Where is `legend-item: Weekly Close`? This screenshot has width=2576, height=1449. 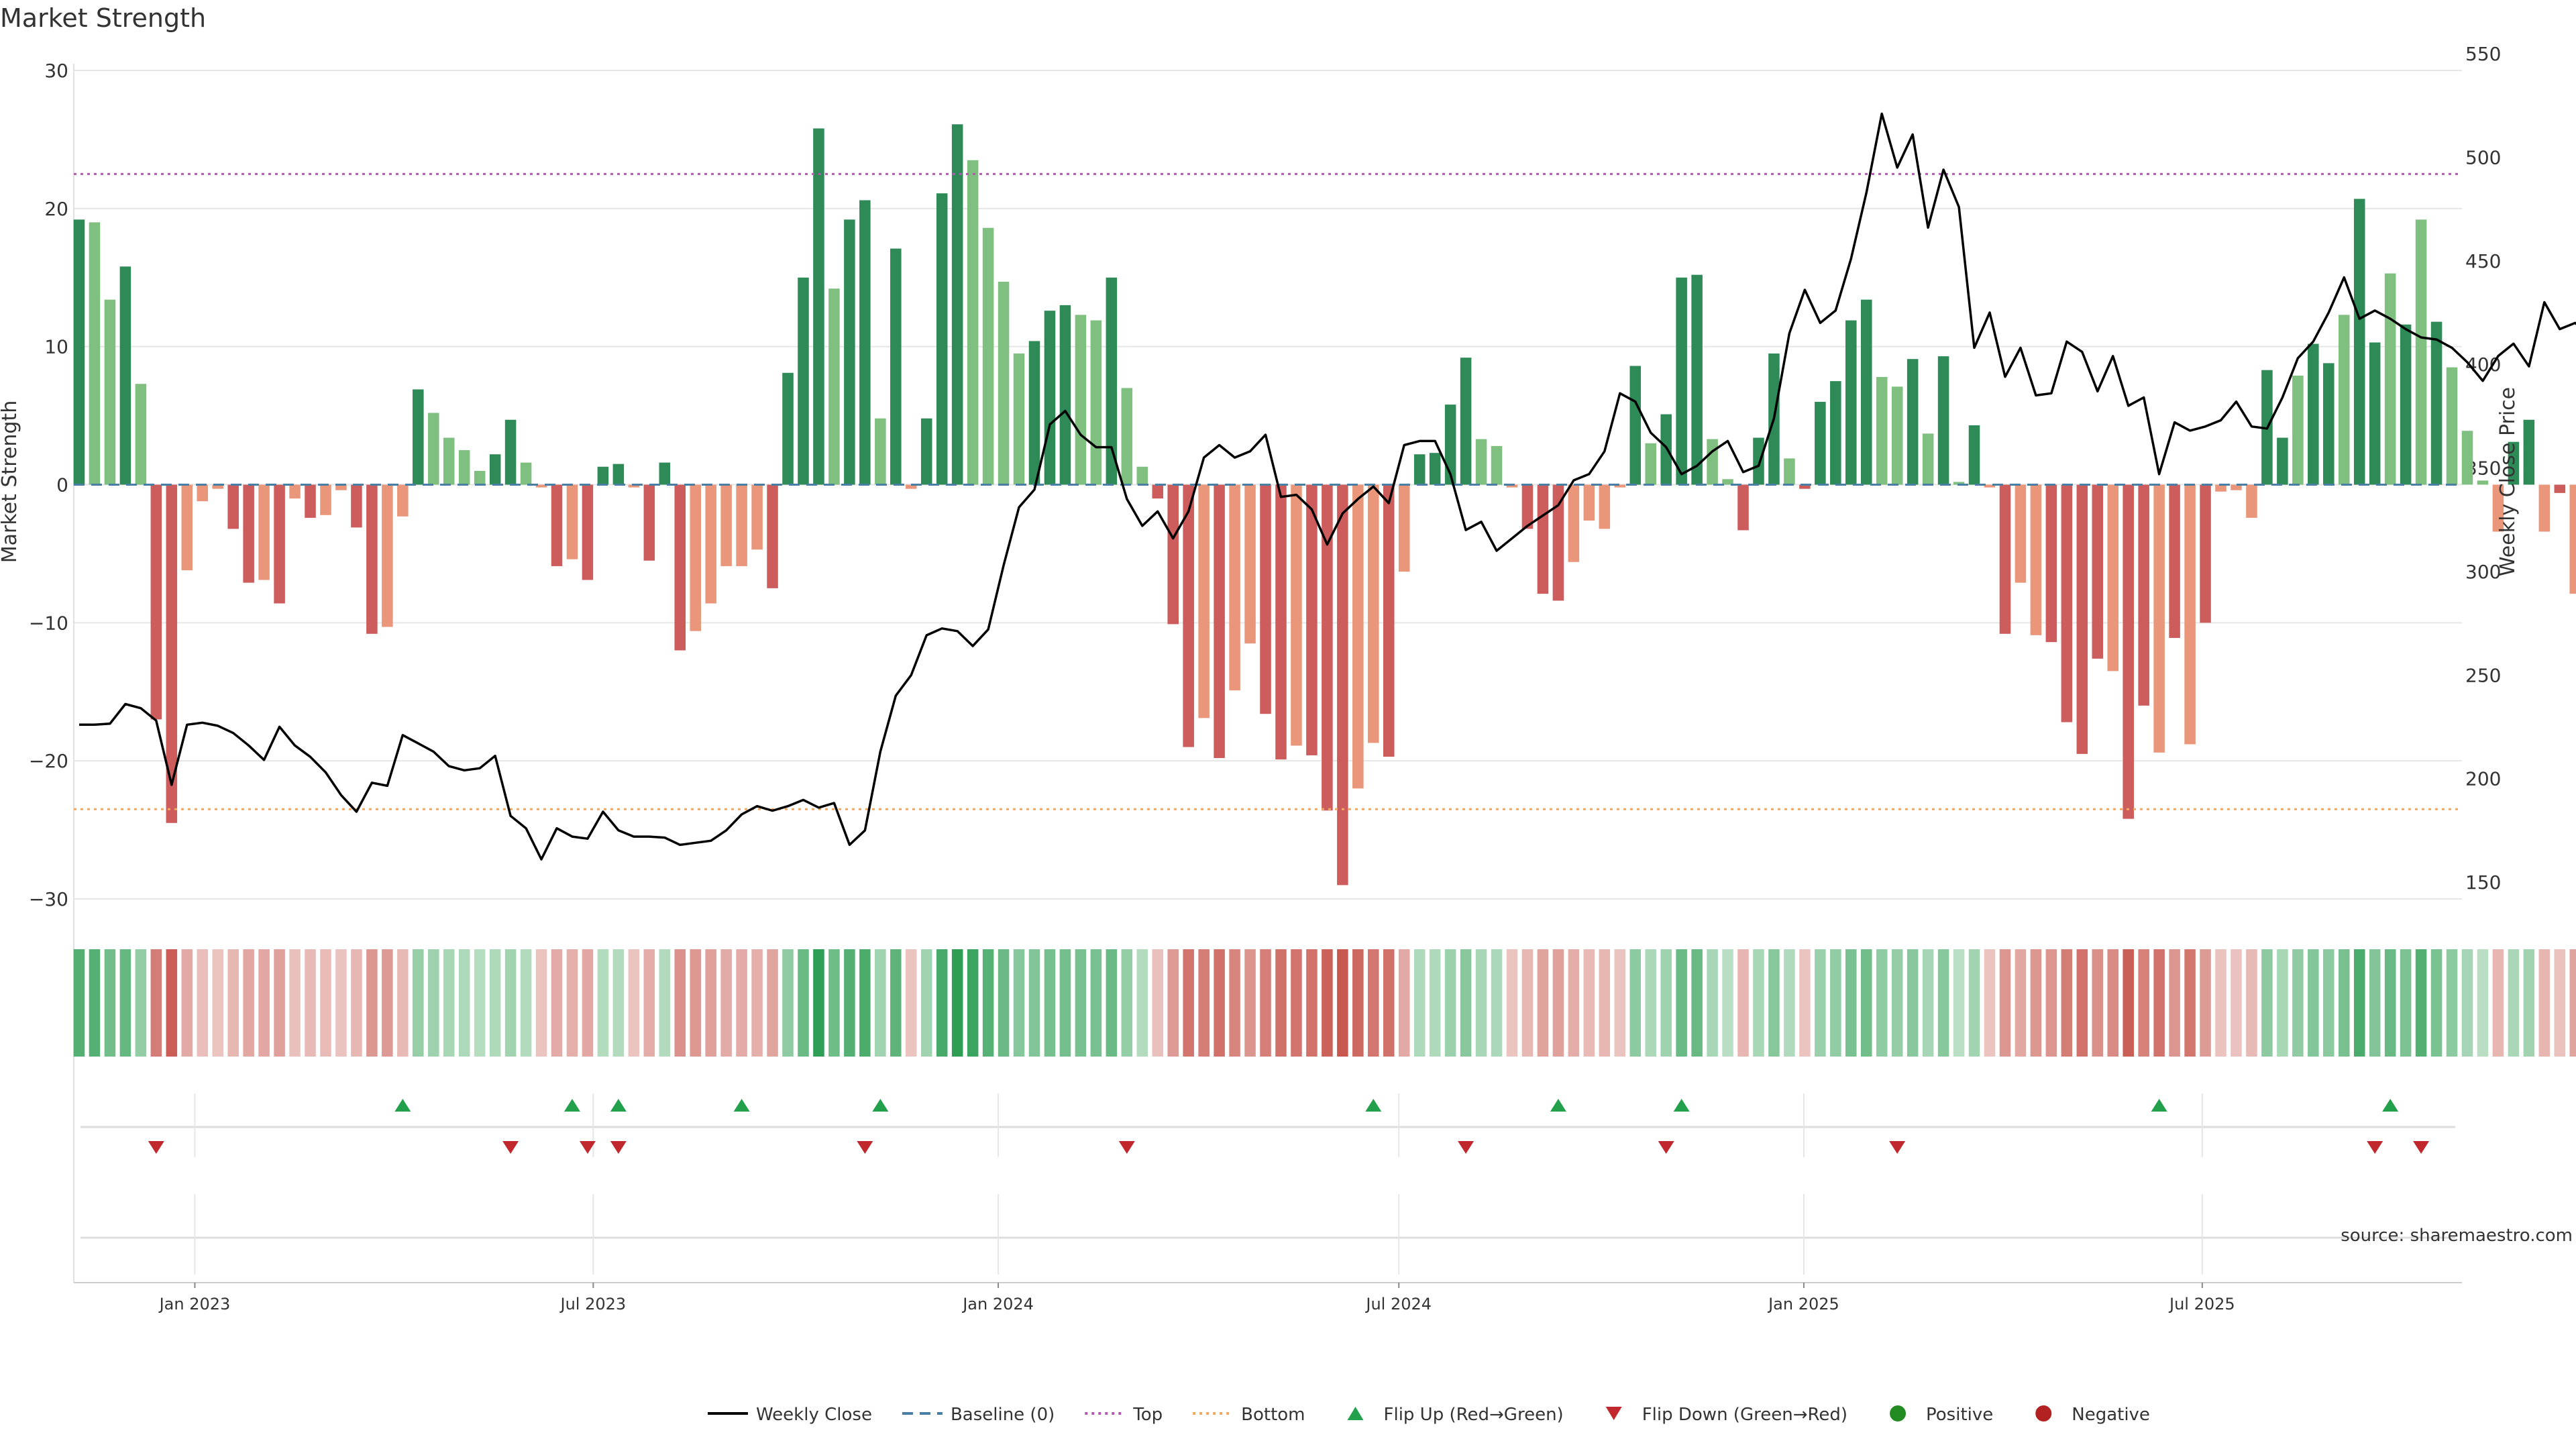
legend-item: Weekly Close is located at coordinates (790, 1415).